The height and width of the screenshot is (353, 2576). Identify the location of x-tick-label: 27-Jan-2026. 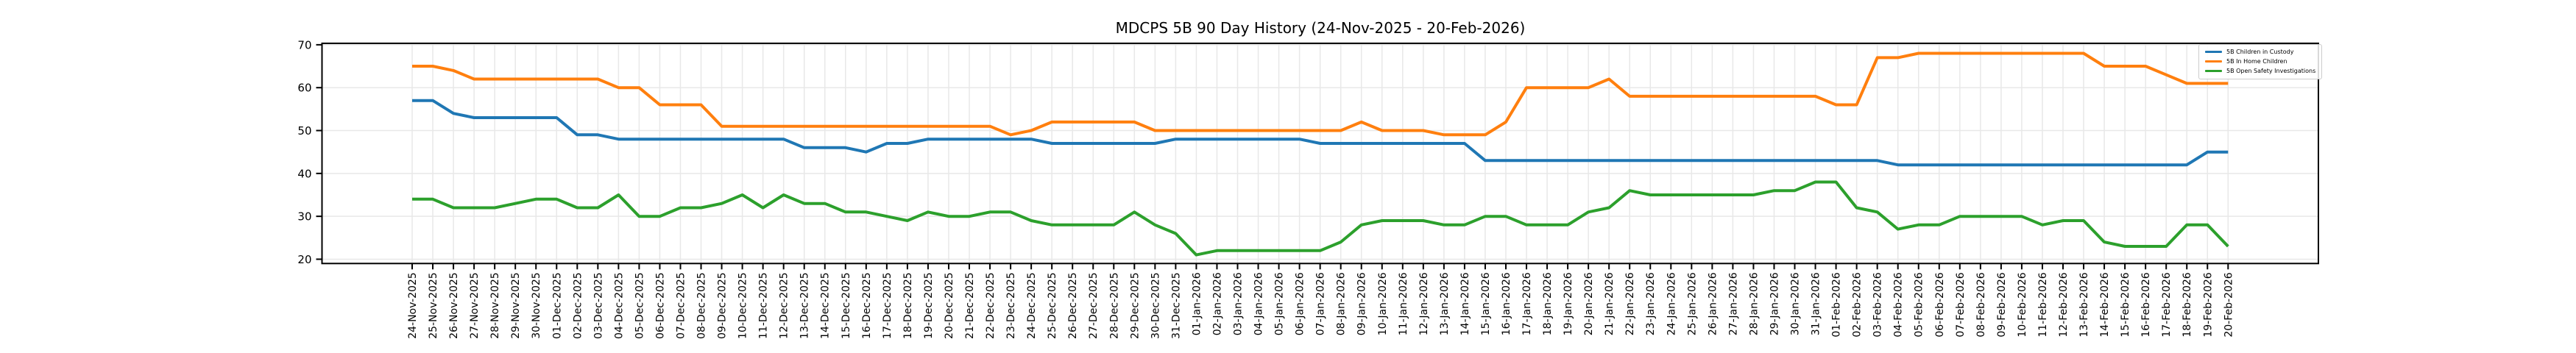
(1733, 303).